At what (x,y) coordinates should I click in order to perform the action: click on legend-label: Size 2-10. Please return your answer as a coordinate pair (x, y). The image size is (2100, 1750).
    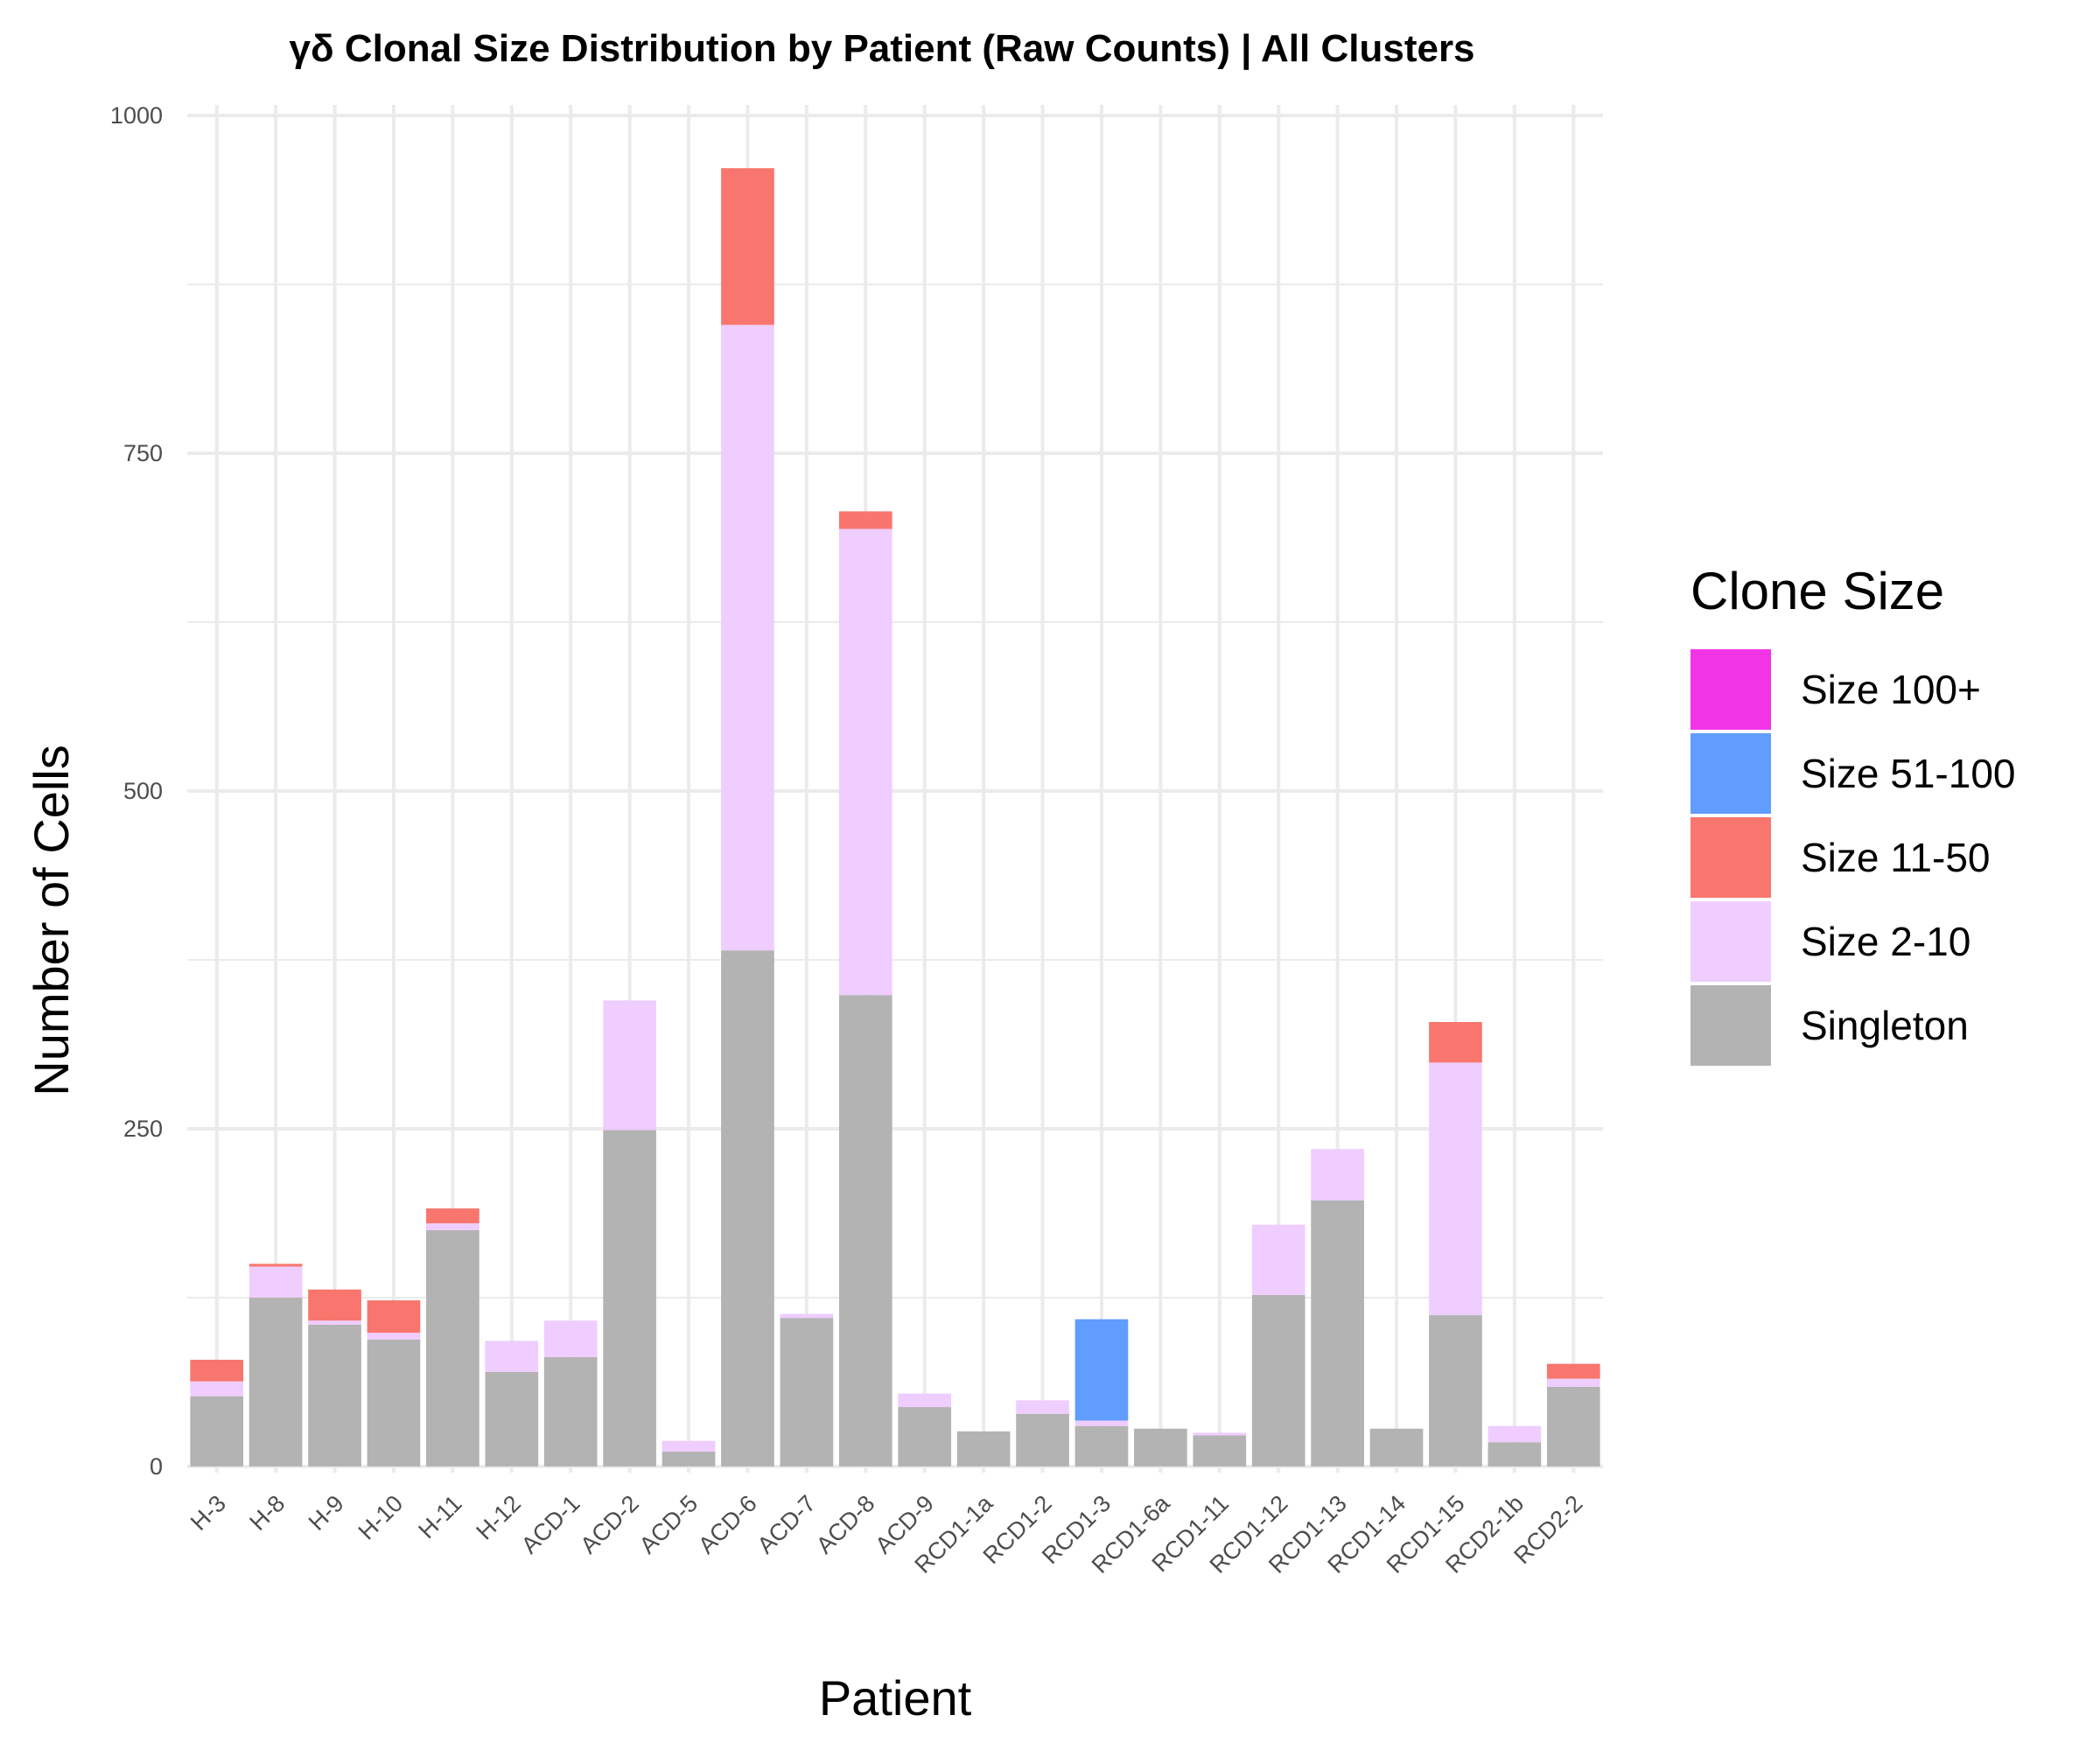
    Looking at the image, I should click on (1885, 941).